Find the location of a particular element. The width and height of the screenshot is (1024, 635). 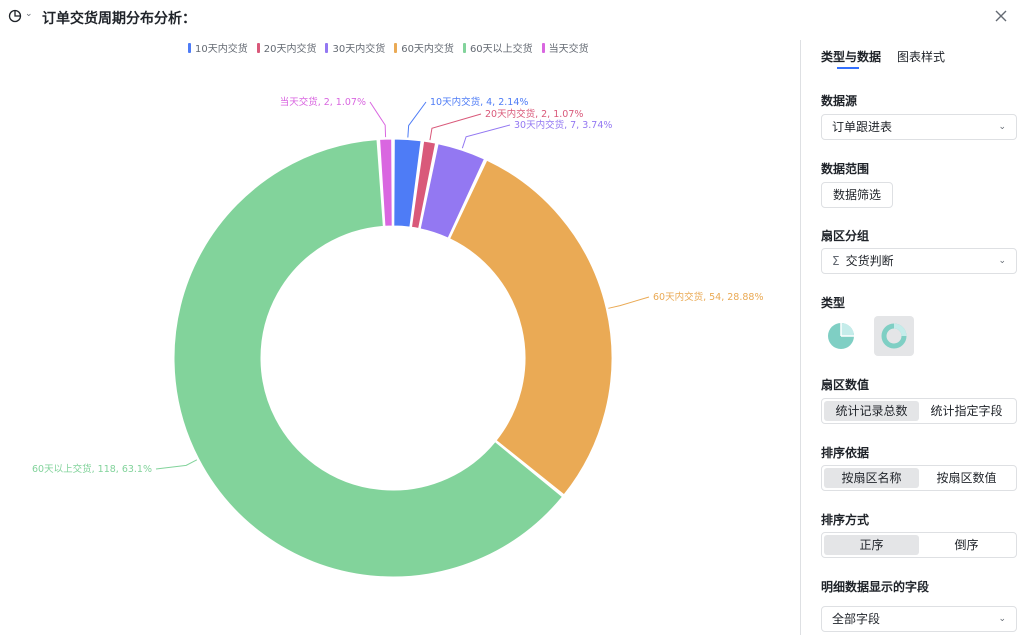

legend-item: 60天以上交货 is located at coordinates (497, 47).